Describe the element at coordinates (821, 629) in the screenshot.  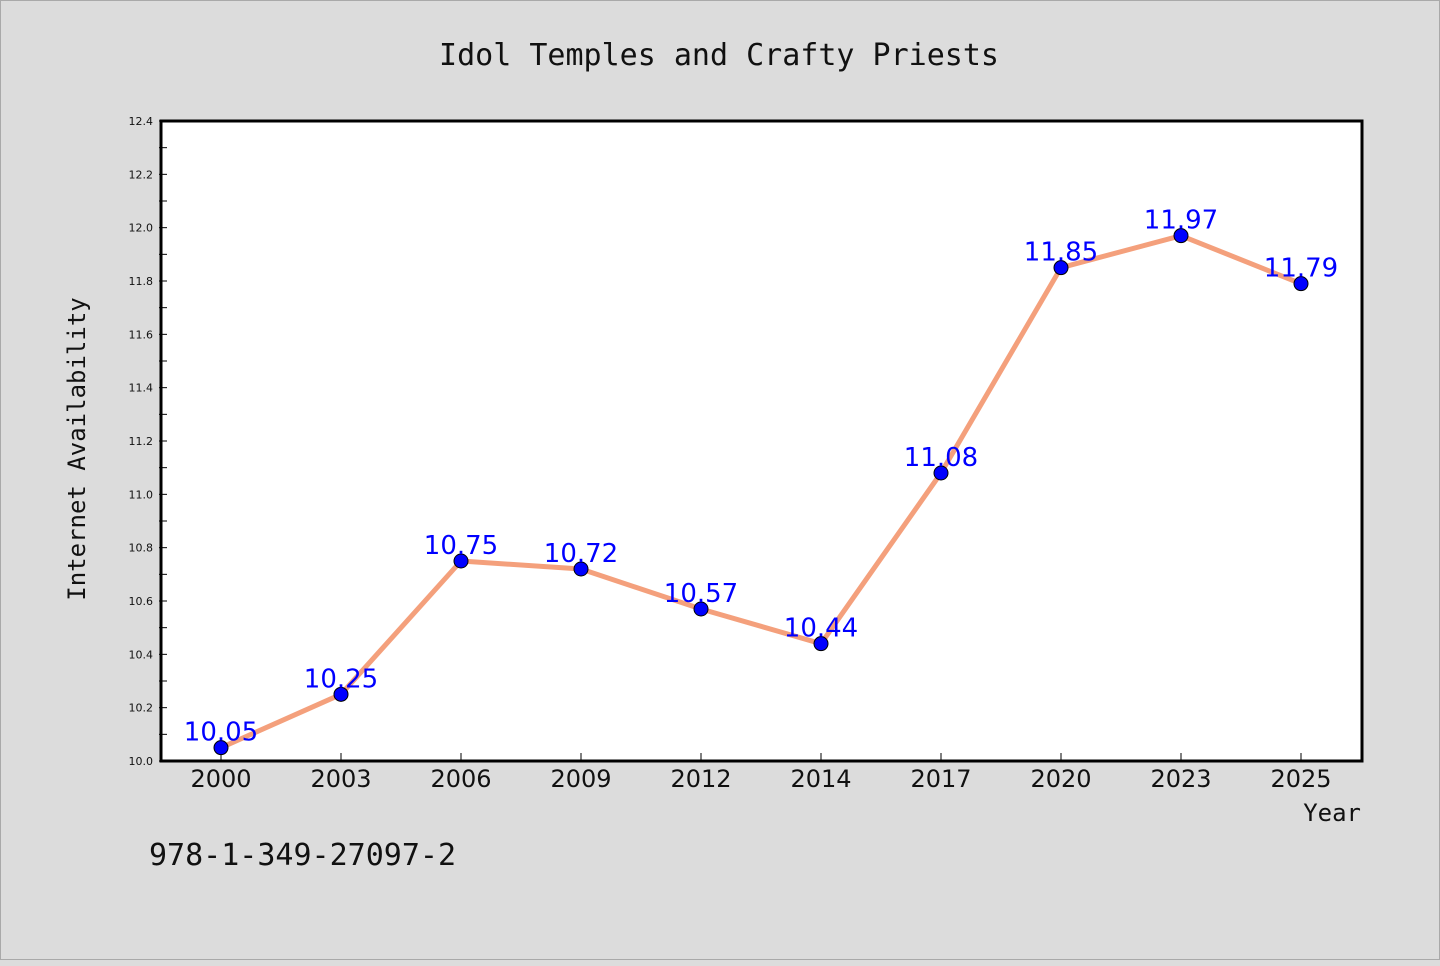
I see `data-label: 10.44` at that location.